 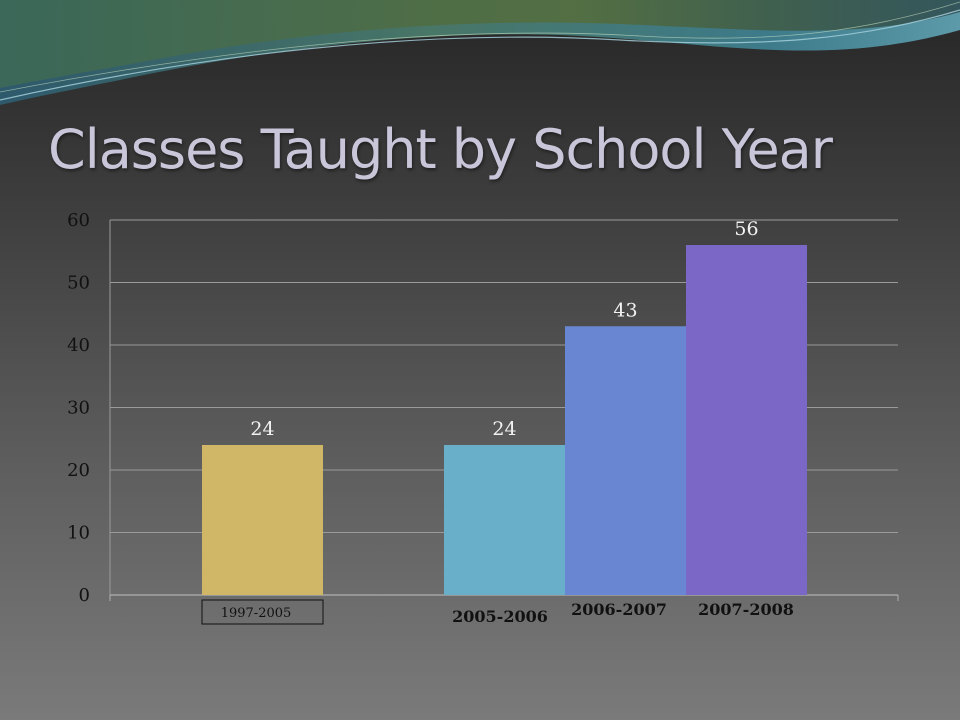 What do you see at coordinates (746, 420) in the screenshot?
I see `bar-2007-2008` at bounding box center [746, 420].